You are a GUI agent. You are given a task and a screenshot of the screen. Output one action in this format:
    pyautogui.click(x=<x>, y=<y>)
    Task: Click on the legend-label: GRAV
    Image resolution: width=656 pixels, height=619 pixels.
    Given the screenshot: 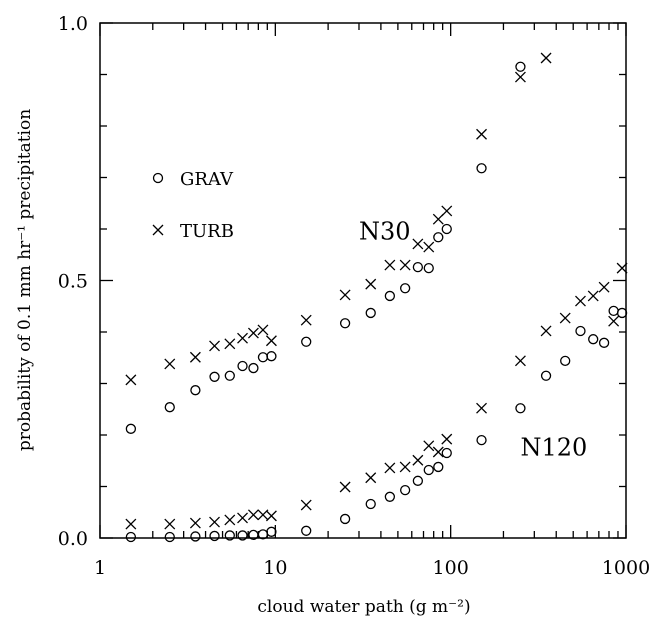 What is the action you would take?
    pyautogui.click(x=207, y=179)
    